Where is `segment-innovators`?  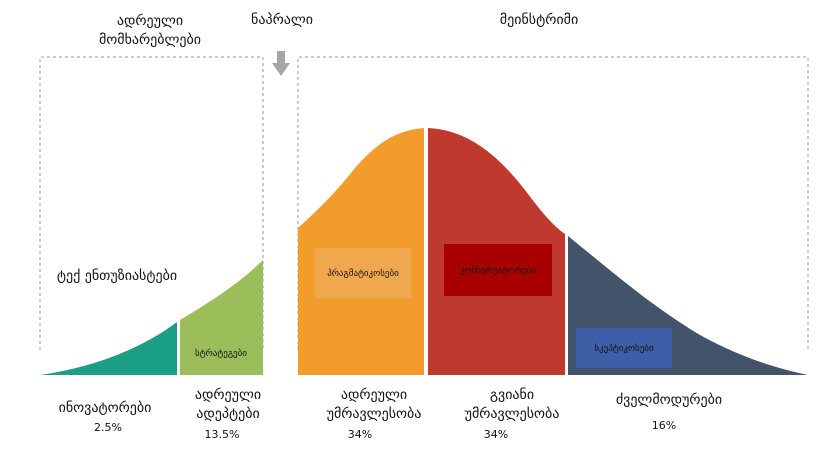 segment-innovators is located at coordinates (108, 348).